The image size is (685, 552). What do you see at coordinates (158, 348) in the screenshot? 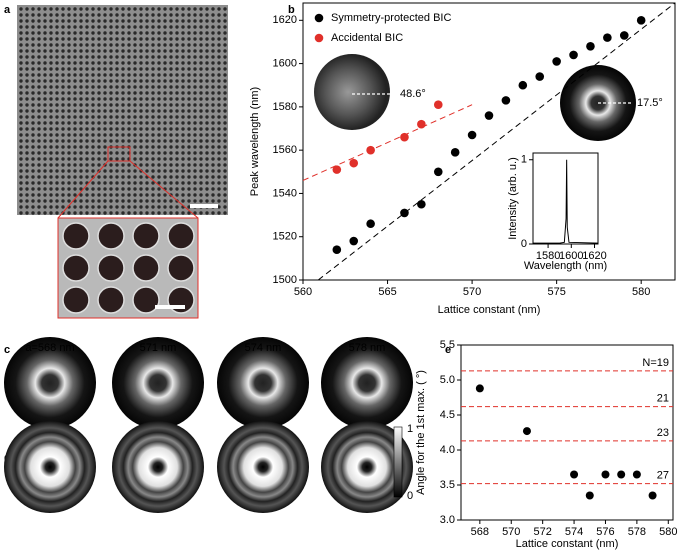
I see `image-label: 571 nm` at bounding box center [158, 348].